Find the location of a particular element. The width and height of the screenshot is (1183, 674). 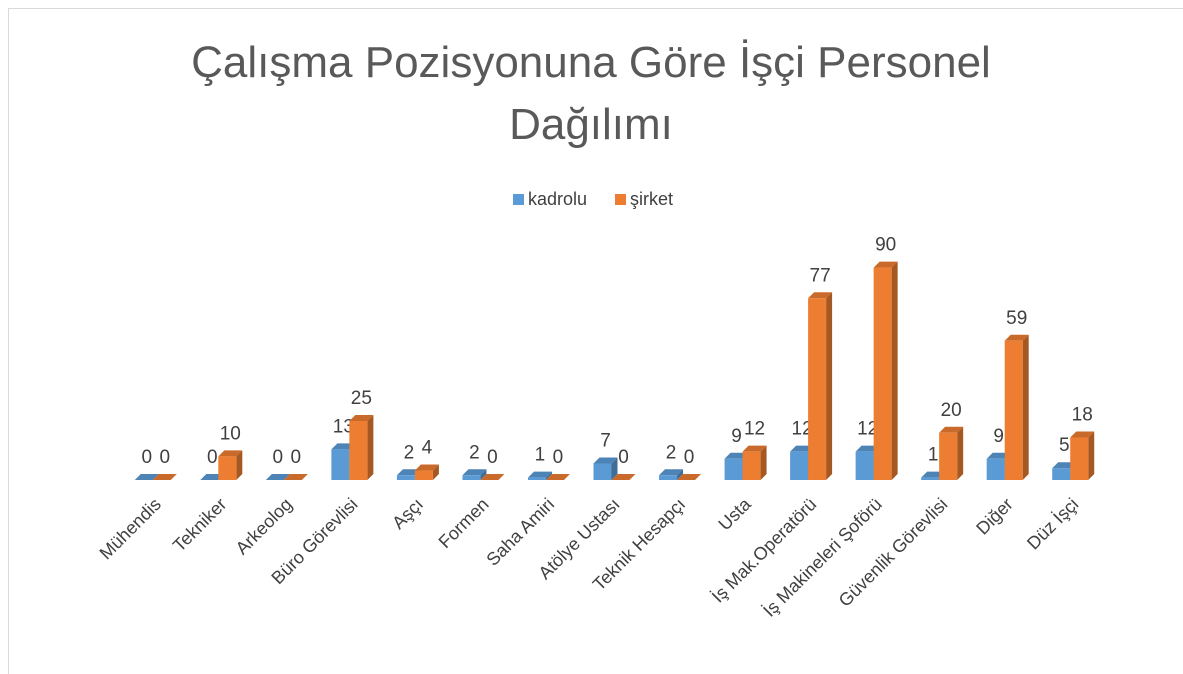

x-tick-label: Mühendis is located at coordinates (130, 528).